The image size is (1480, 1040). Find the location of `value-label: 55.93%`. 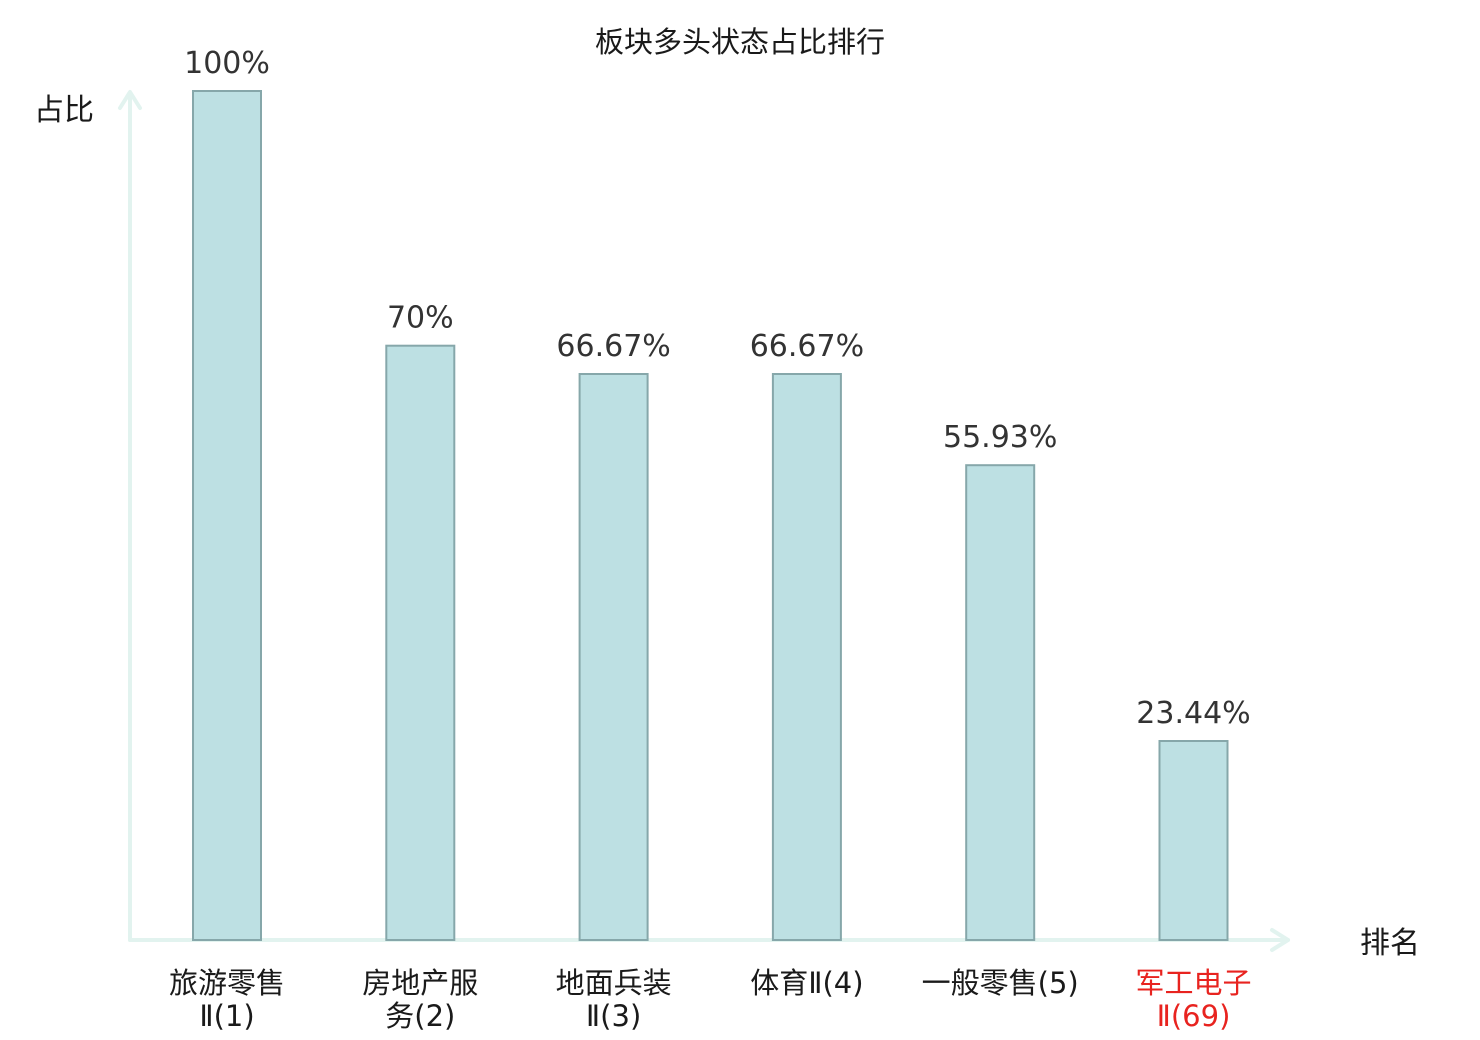

value-label: 55.93% is located at coordinates (1000, 437).